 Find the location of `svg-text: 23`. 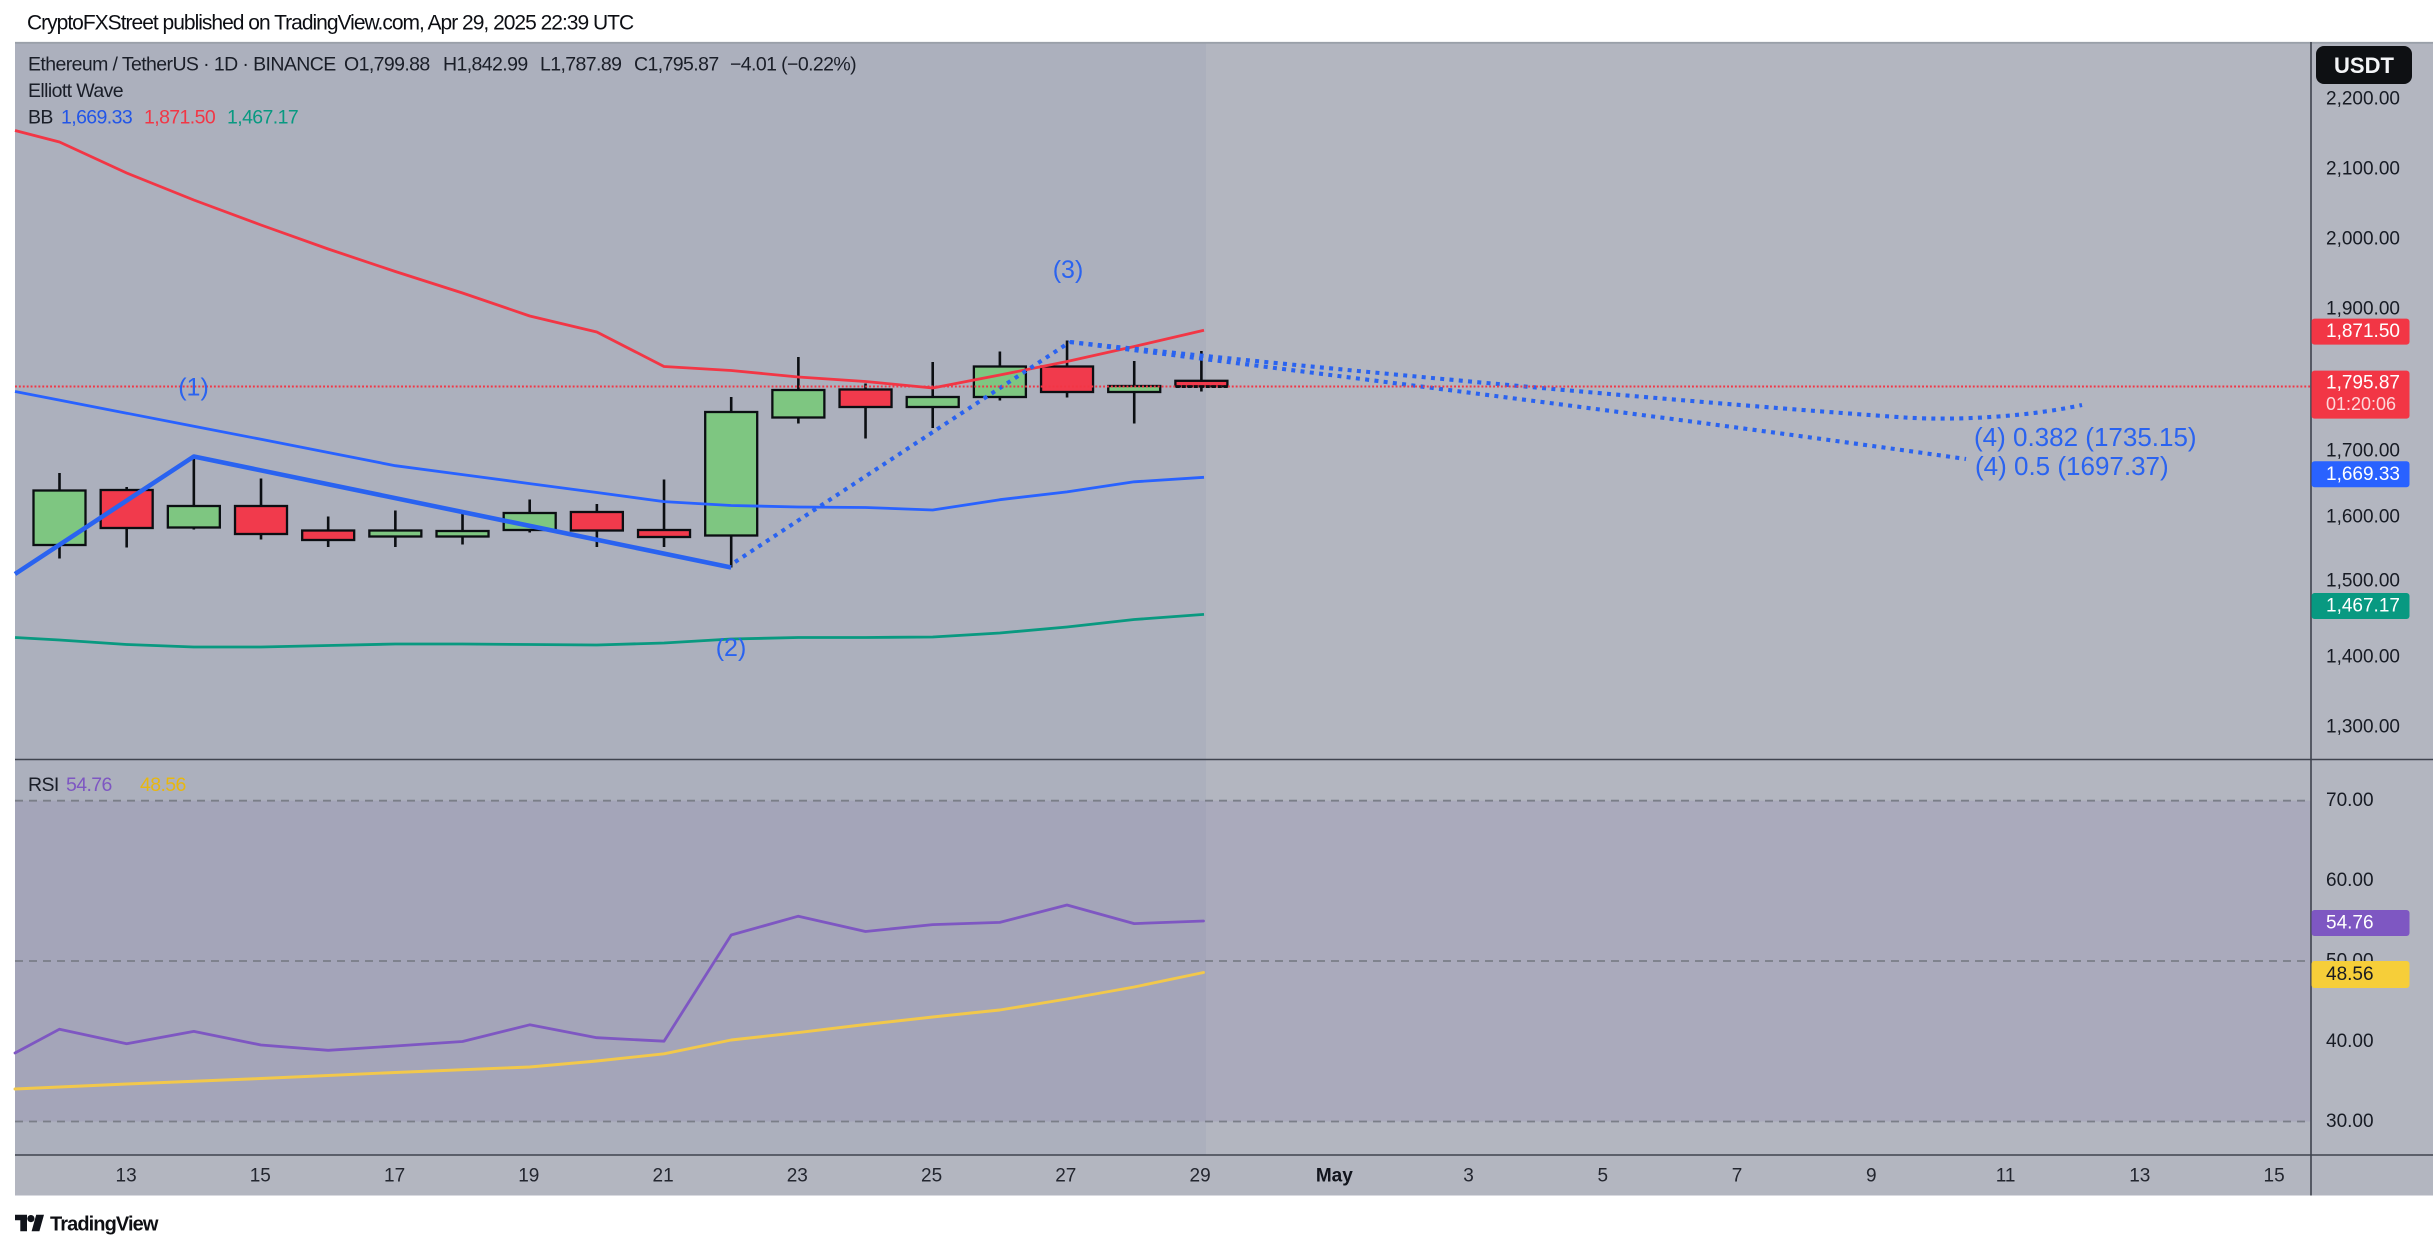

svg-text: 23 is located at coordinates (797, 1176).